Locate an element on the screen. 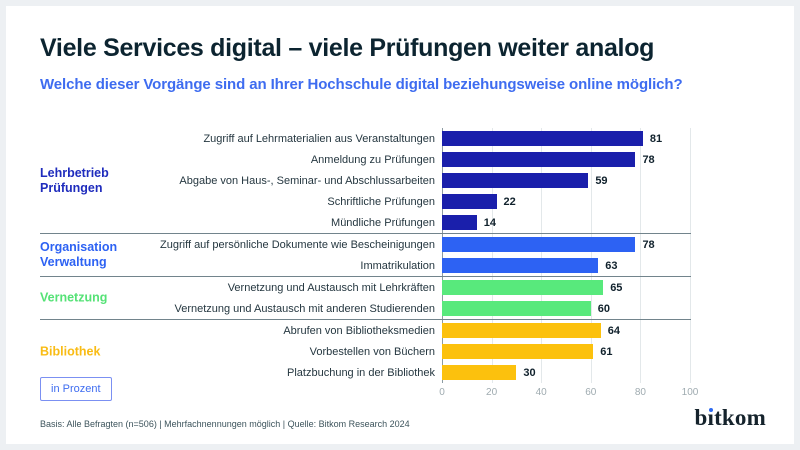 This screenshot has height=450, width=800. bar-value: 30 is located at coordinates (529, 372).